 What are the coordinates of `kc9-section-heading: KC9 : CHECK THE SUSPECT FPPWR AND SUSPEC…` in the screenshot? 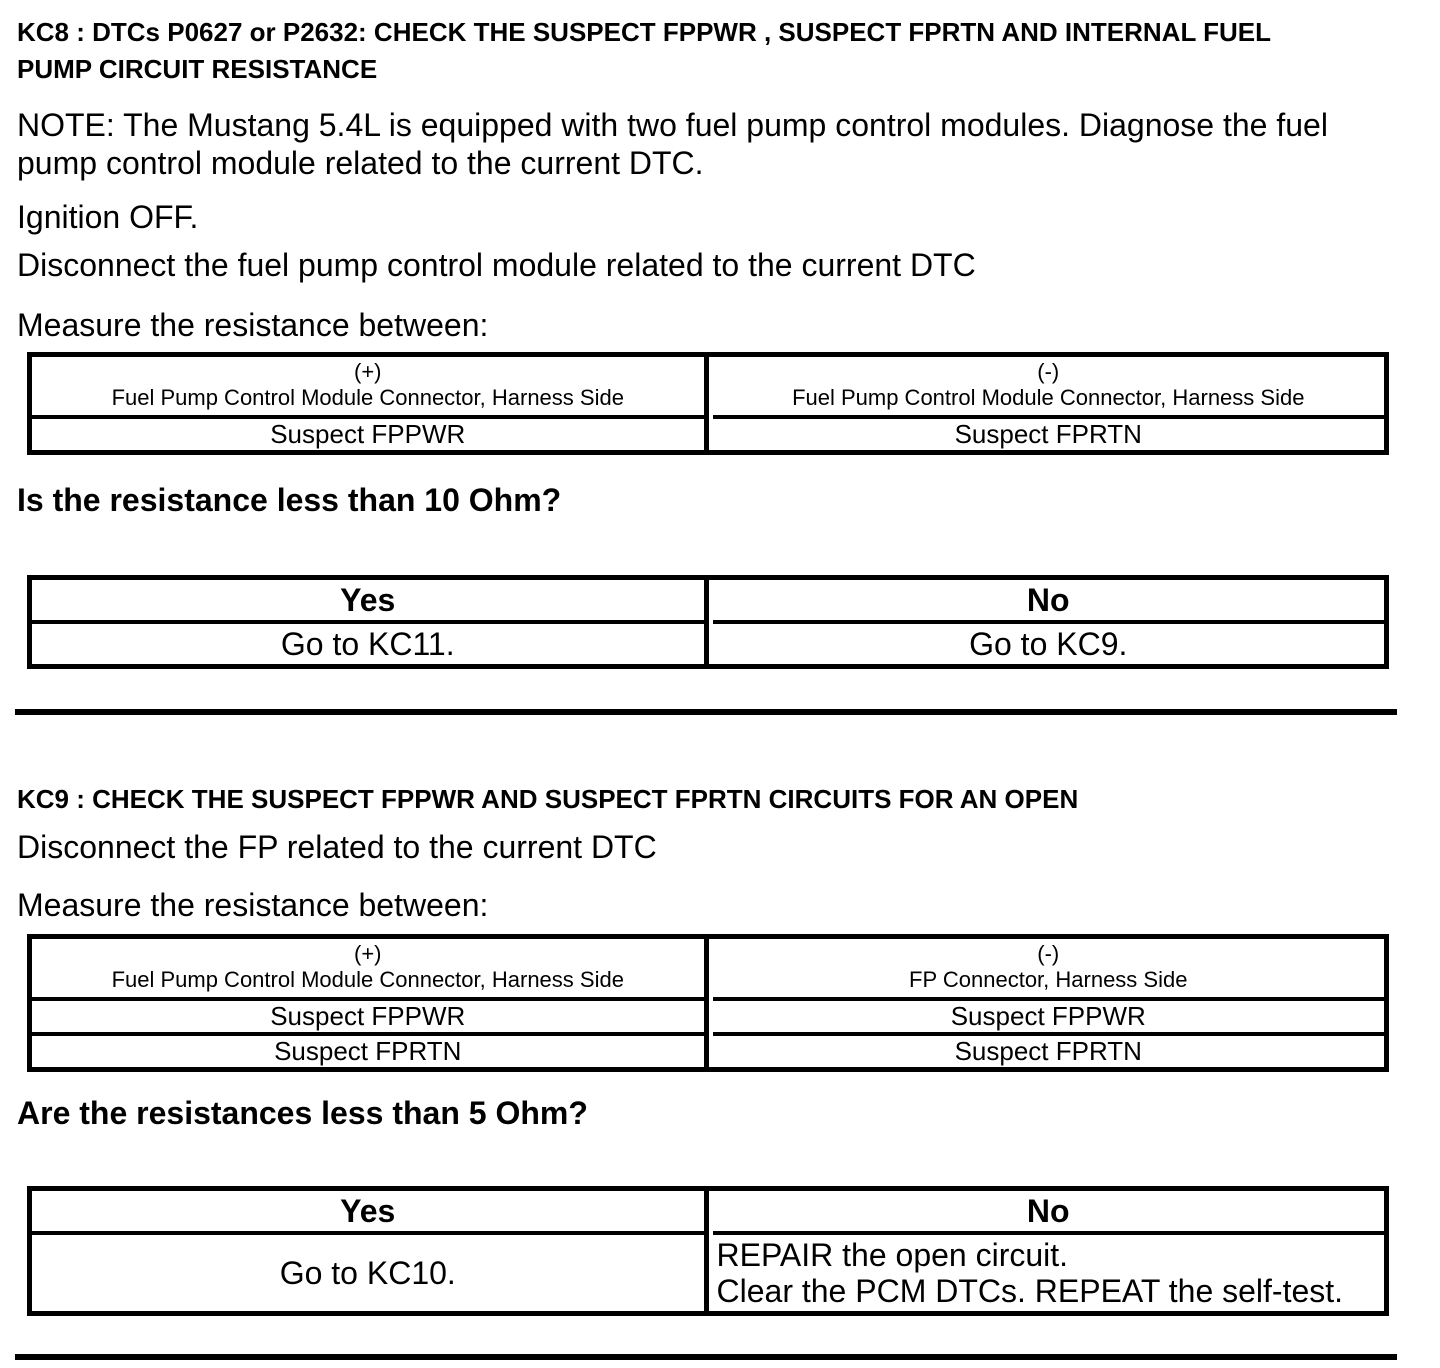 It's located at (548, 799).